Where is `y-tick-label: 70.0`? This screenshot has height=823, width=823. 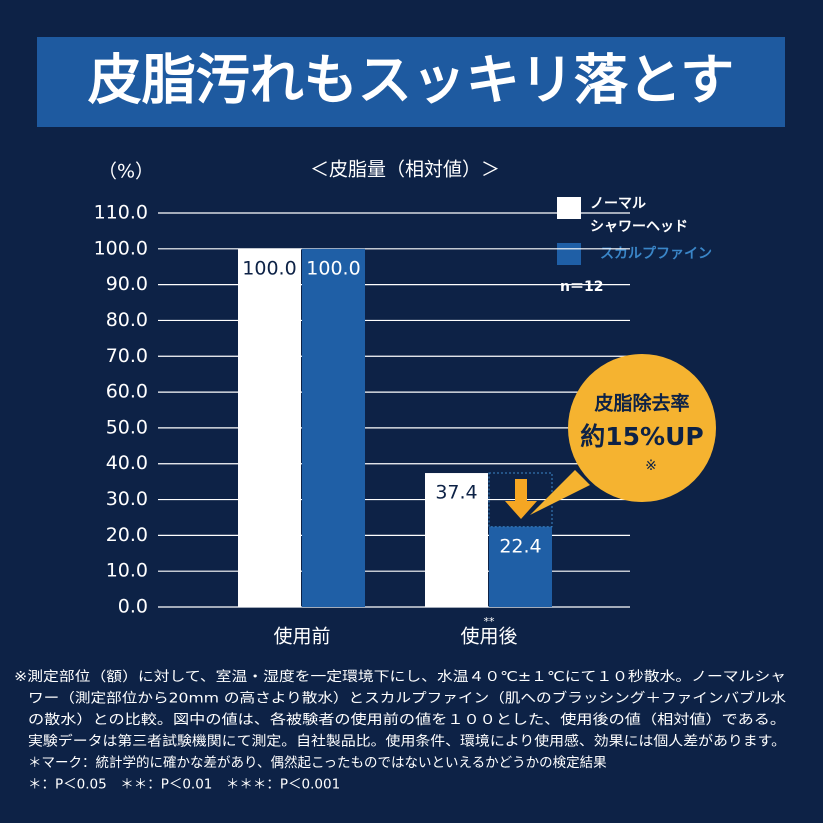
y-tick-label: 70.0 is located at coordinates (127, 356).